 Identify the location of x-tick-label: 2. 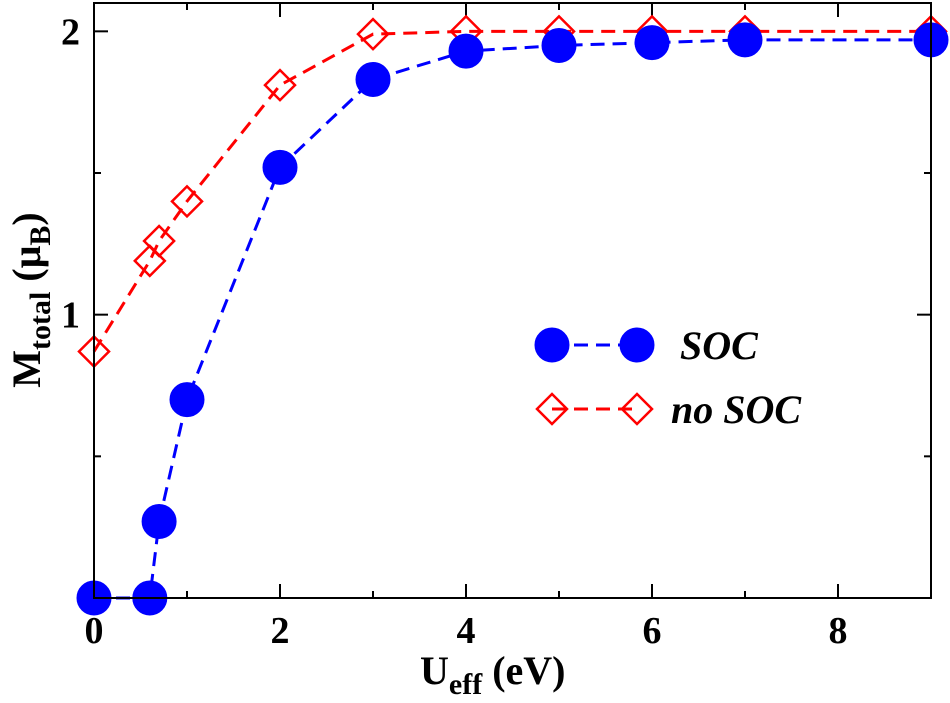
(280, 631).